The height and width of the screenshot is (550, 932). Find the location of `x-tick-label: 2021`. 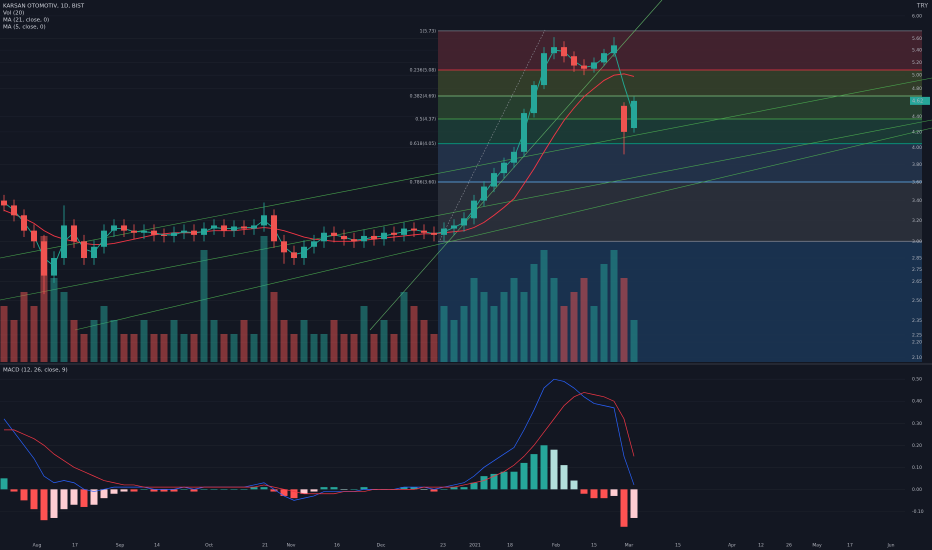

x-tick-label: 2021 is located at coordinates (475, 546).